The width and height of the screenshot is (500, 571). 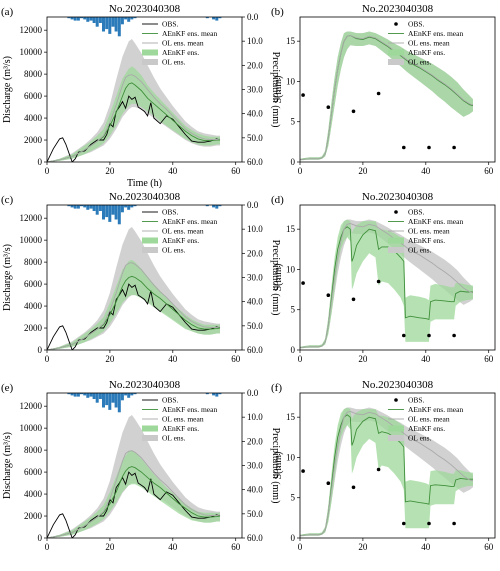 What do you see at coordinates (386, 96) in the screenshot?
I see `aenkf-ens-band` at bounding box center [386, 96].